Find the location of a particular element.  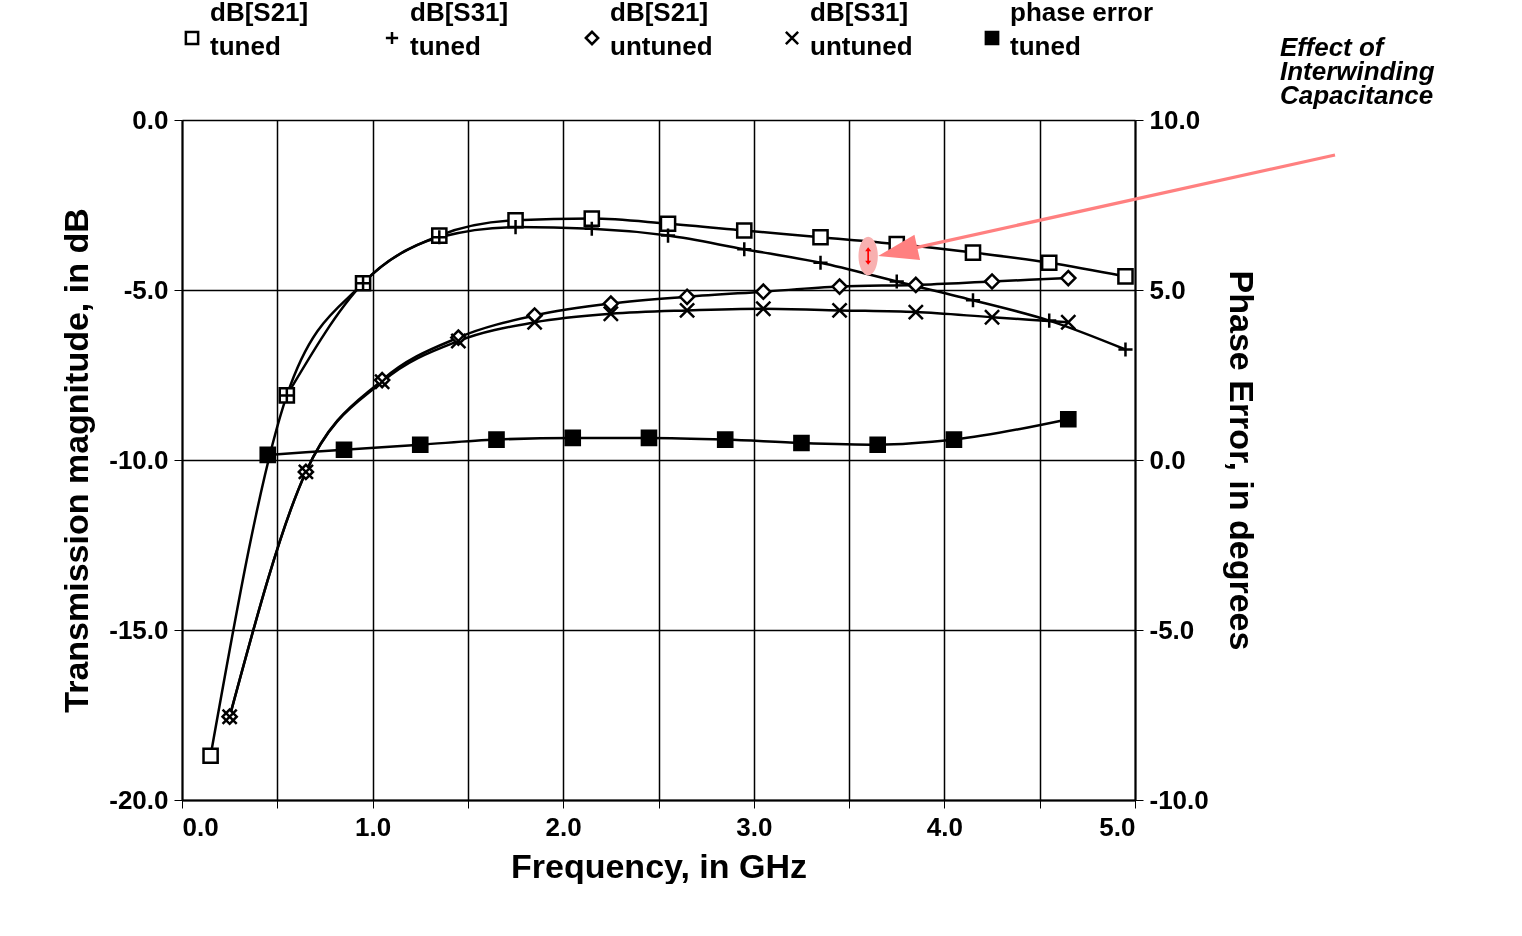

y2-tick-label: -5.0 is located at coordinates (1172, 629).